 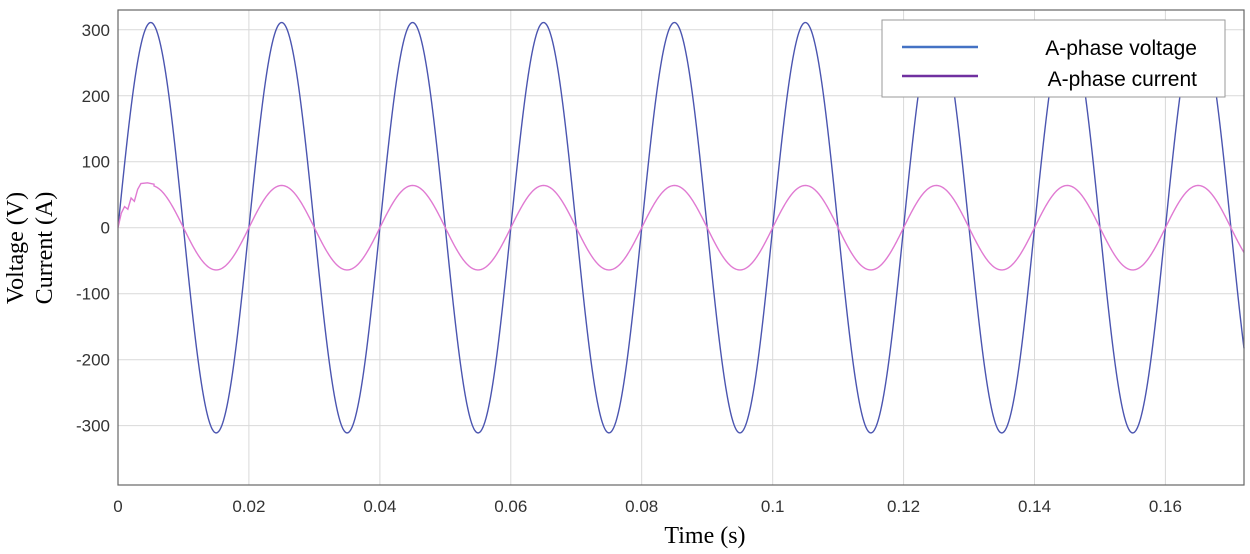 What do you see at coordinates (379, 506) in the screenshot?
I see `x-tick-label: 0.04` at bounding box center [379, 506].